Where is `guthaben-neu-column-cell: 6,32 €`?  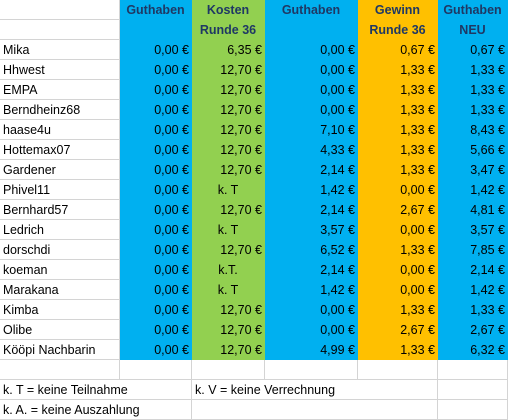 guthaben-neu-column-cell: 6,32 € is located at coordinates (473, 350).